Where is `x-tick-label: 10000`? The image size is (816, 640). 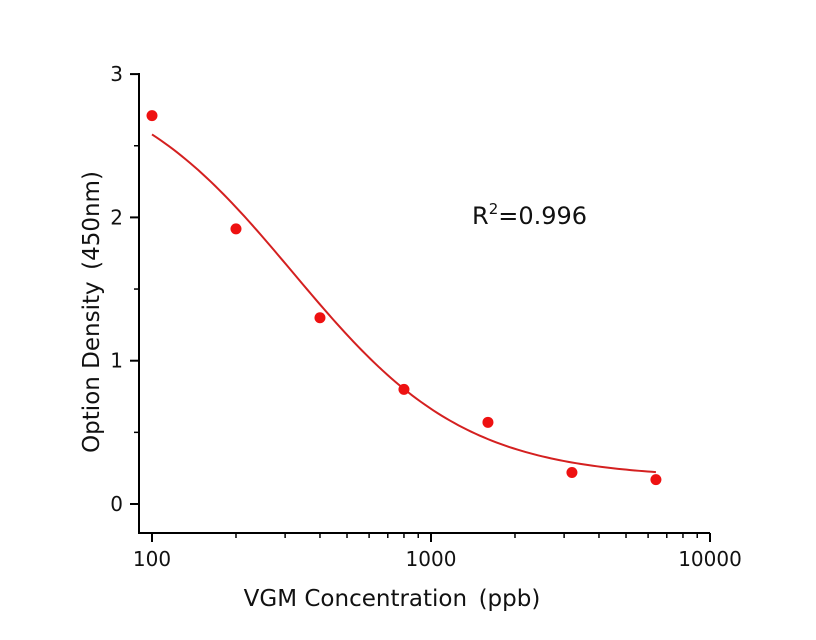 x-tick-label: 10000 is located at coordinates (710, 559).